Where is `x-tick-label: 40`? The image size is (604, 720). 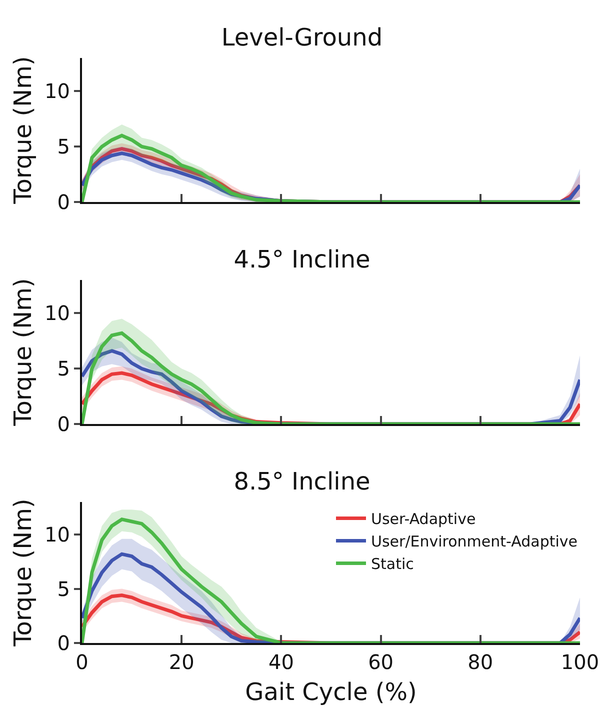 x-tick-label: 40 is located at coordinates (281, 662).